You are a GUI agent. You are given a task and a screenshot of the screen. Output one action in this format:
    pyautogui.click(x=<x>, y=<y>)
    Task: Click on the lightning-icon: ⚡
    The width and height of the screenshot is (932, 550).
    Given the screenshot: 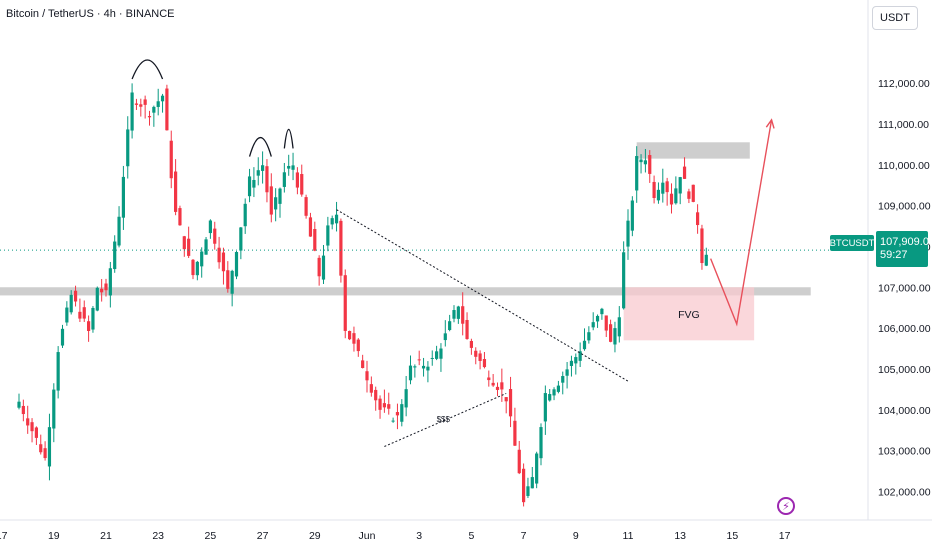 What is the action you would take?
    pyautogui.click(x=786, y=506)
    